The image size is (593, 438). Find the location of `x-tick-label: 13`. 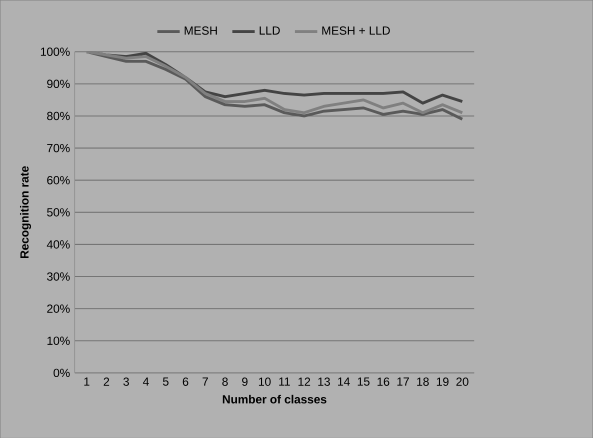

x-tick-label: 13 is located at coordinates (324, 381).